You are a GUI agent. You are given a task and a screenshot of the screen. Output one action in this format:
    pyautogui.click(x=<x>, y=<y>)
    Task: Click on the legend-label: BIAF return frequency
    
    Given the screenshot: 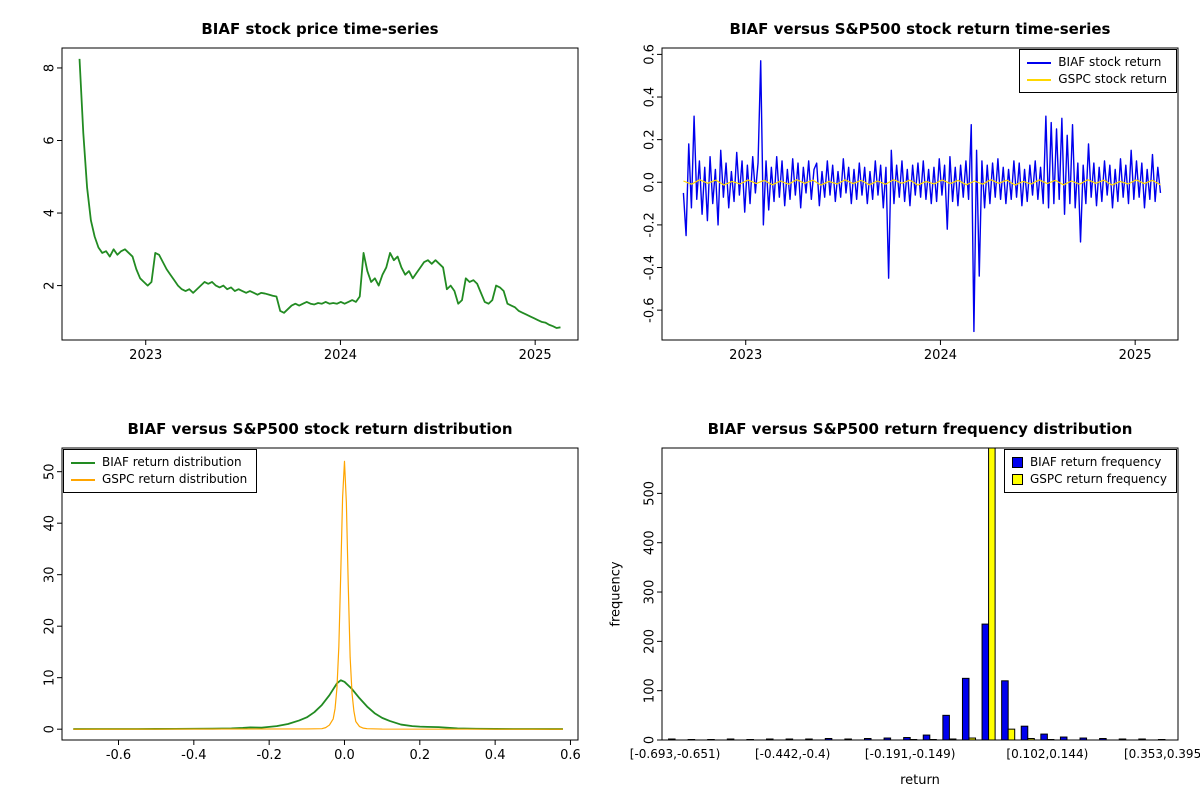 What is the action you would take?
    pyautogui.click(x=1095, y=462)
    